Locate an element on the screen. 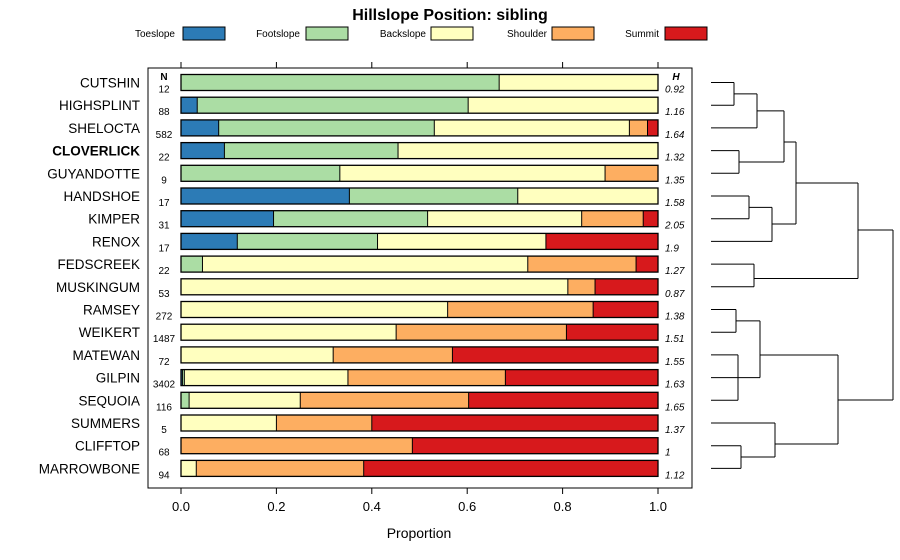  x-tick-label: 0.0 is located at coordinates (181, 506).